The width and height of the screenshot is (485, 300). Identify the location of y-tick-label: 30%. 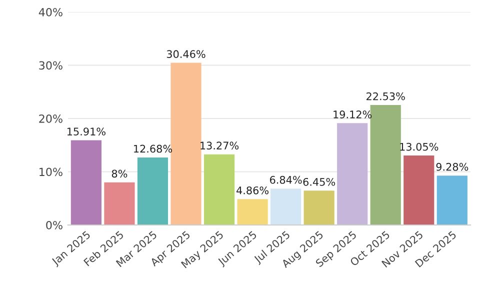
(50, 65).